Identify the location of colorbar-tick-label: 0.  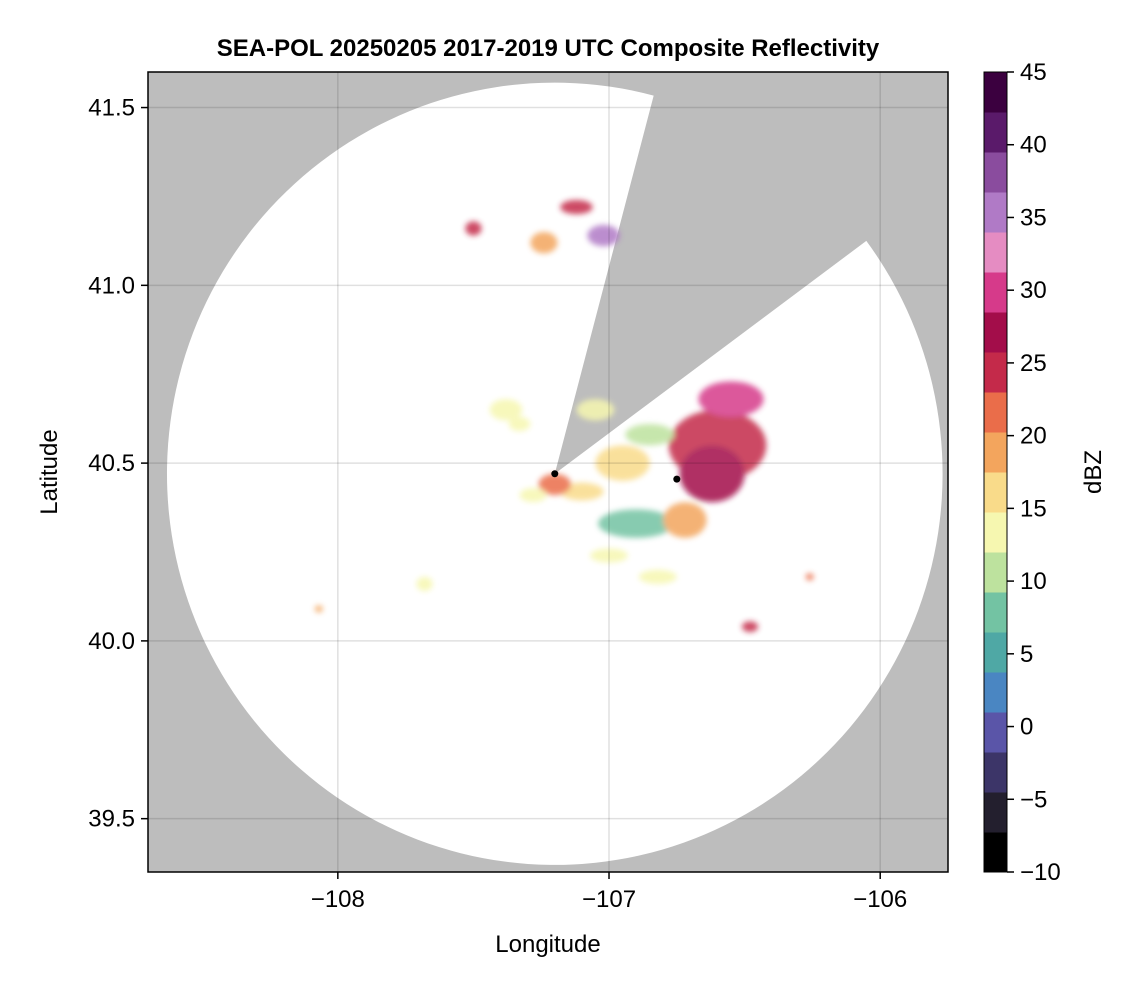
(1026, 727).